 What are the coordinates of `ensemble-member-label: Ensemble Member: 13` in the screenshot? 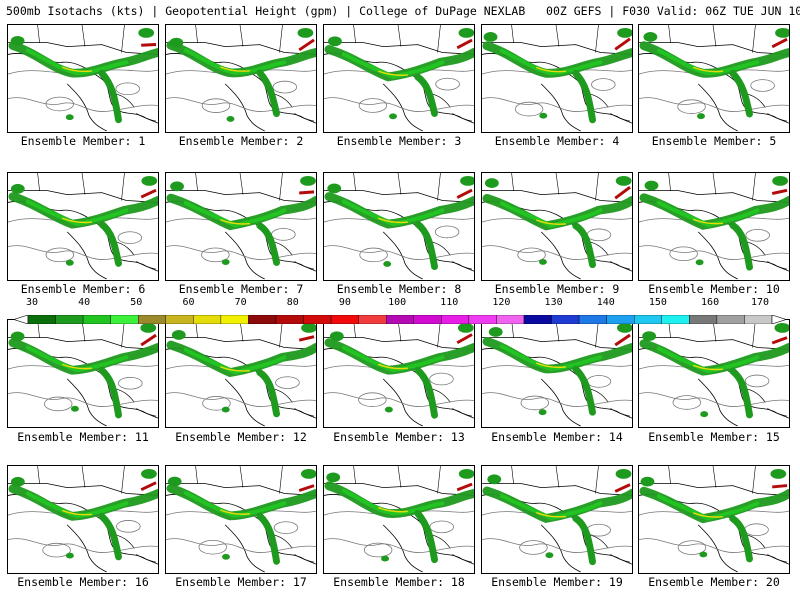 It's located at (399, 437).